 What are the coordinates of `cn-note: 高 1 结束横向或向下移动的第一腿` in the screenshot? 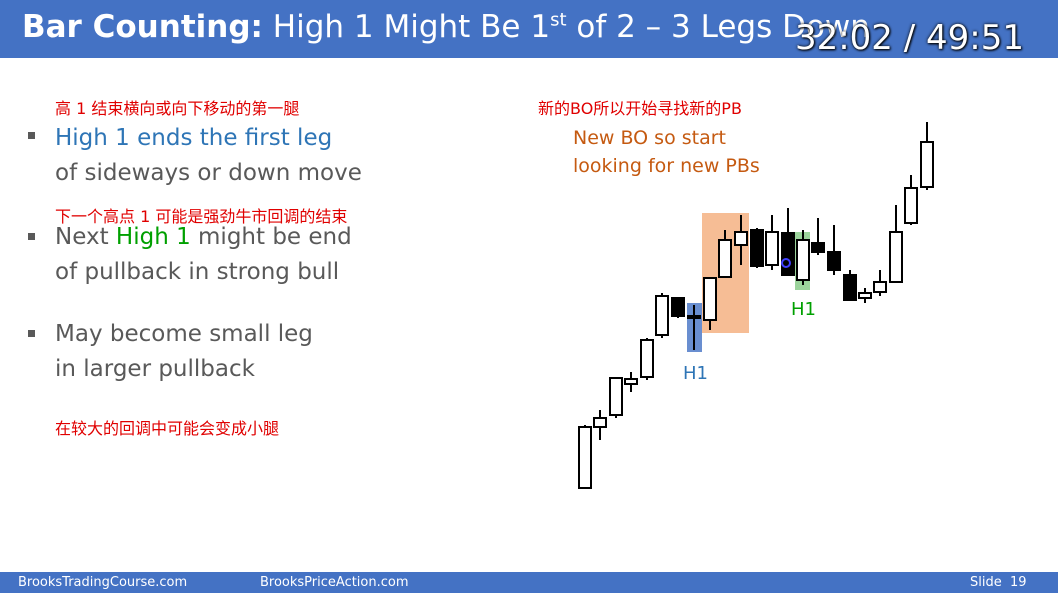 It's located at (177, 108).